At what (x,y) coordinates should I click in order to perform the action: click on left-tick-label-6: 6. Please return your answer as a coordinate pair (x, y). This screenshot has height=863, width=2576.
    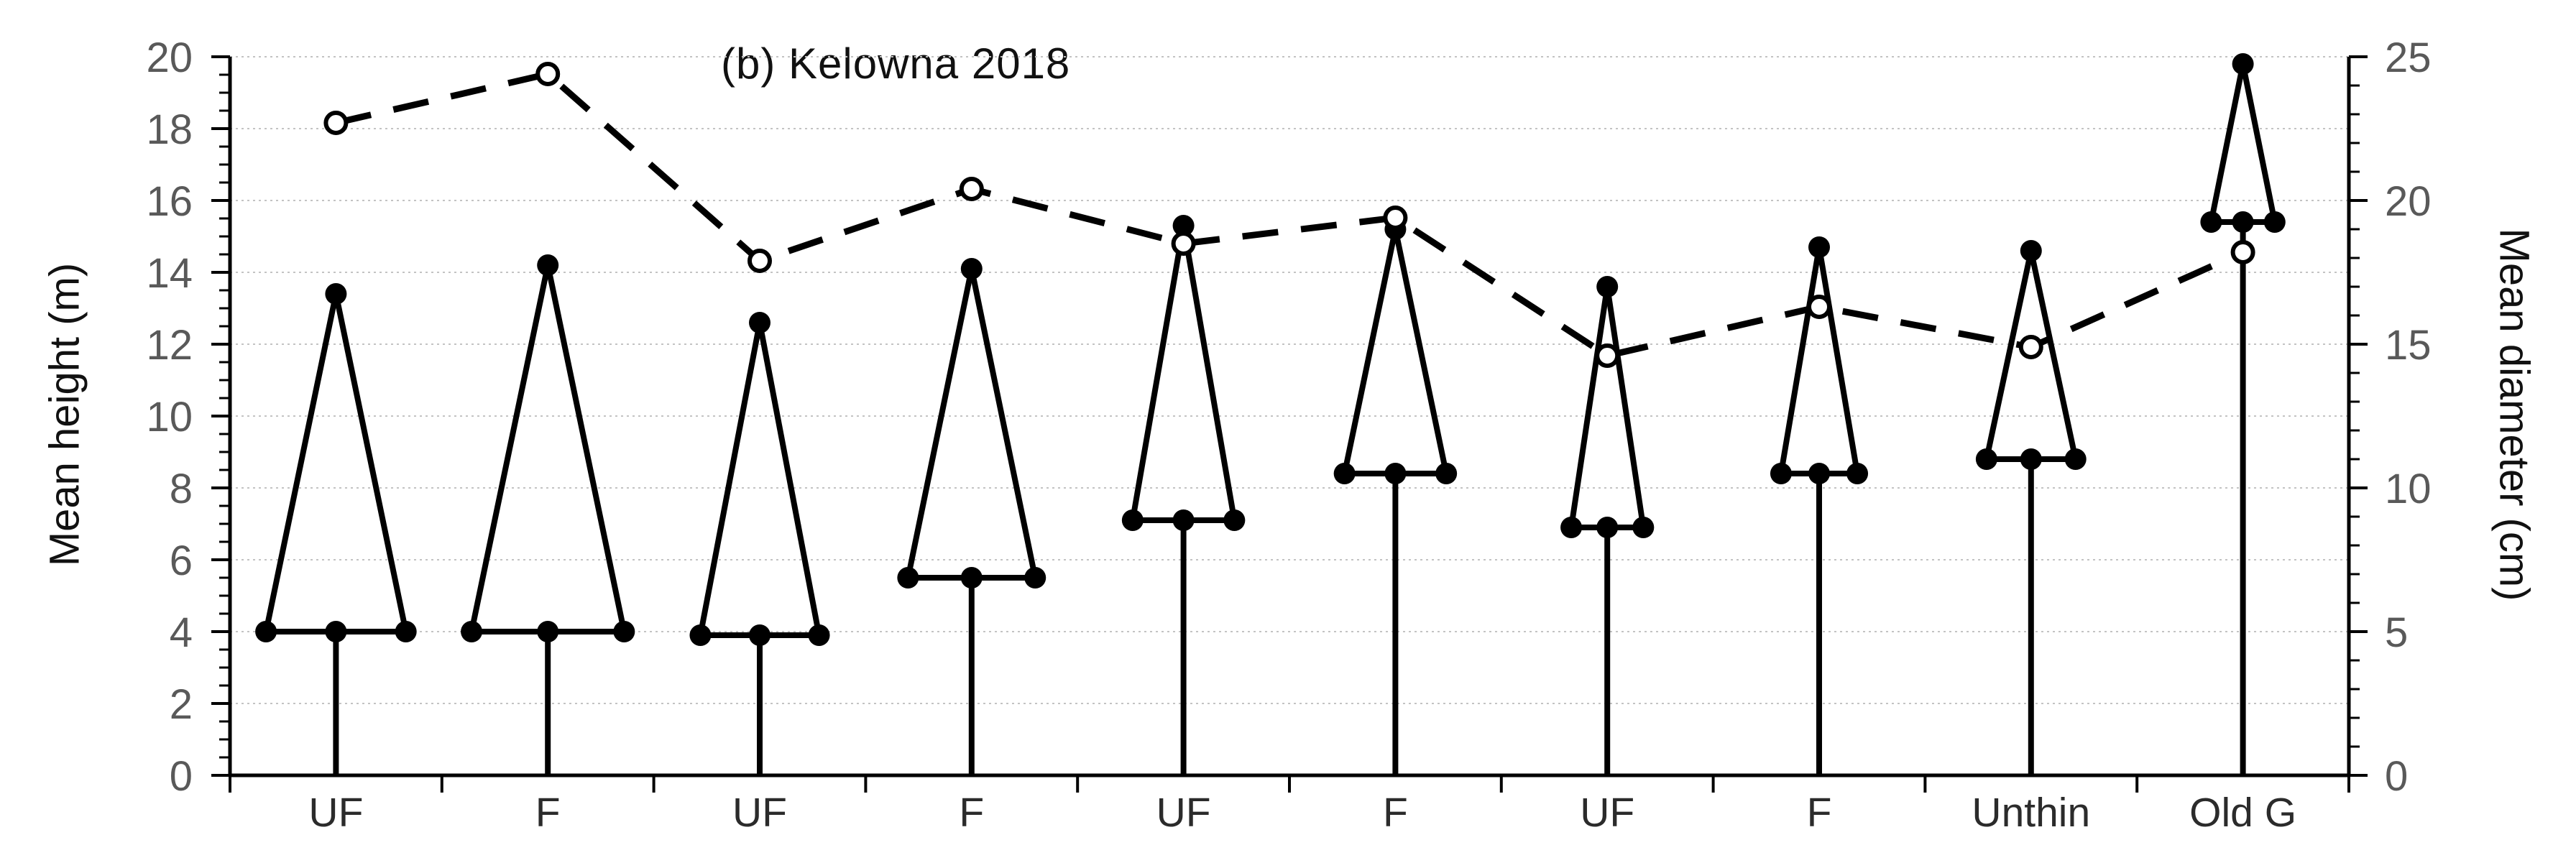
    Looking at the image, I should click on (181, 560).